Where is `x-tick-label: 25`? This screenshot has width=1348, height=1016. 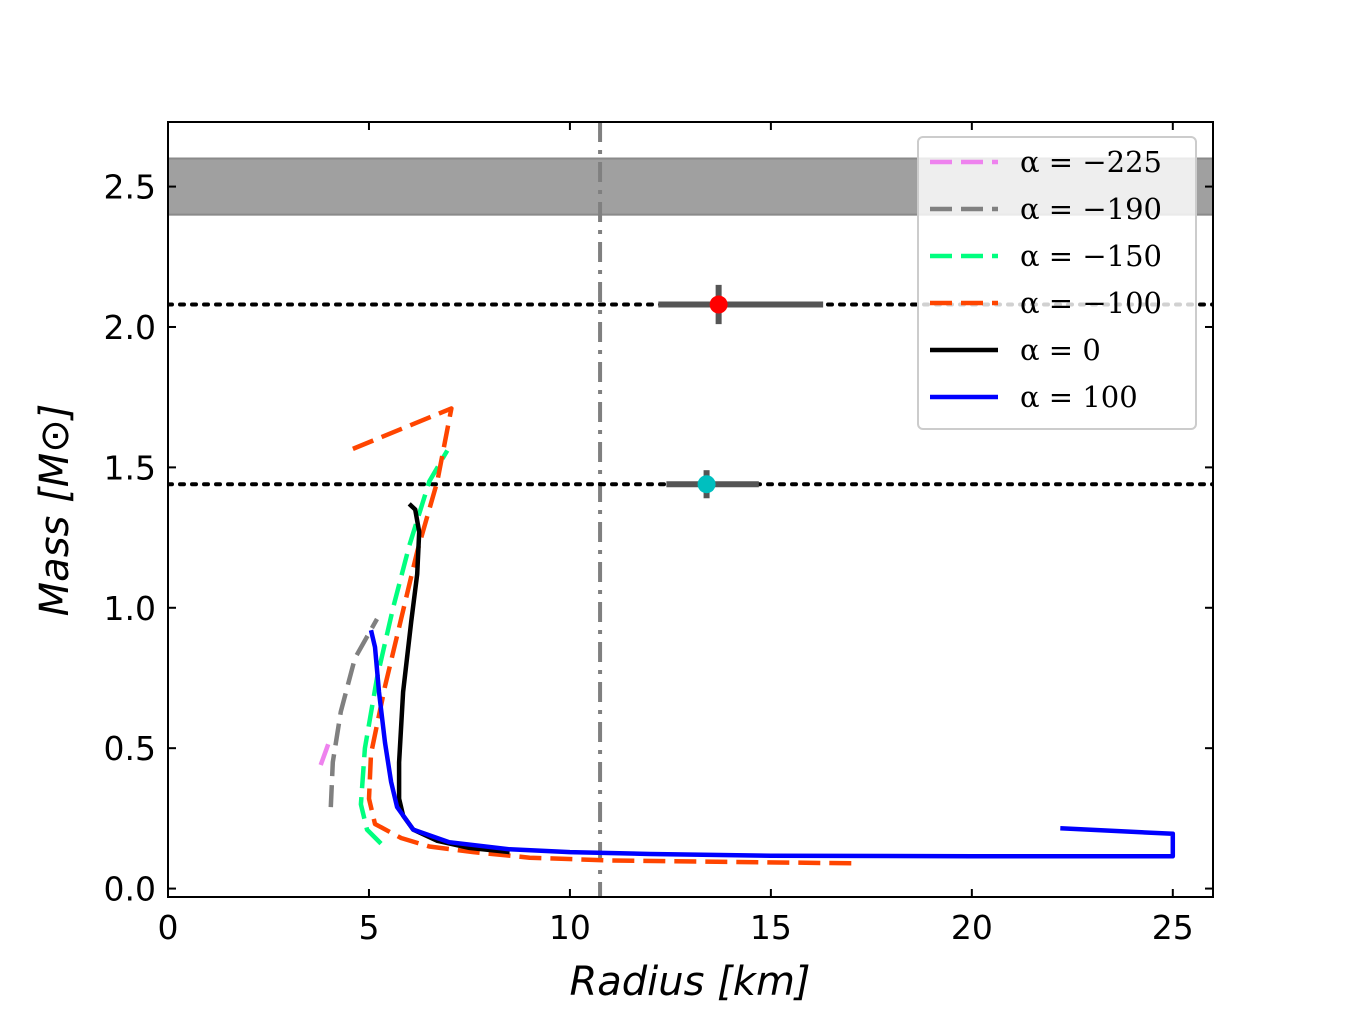 x-tick-label: 25 is located at coordinates (1173, 927).